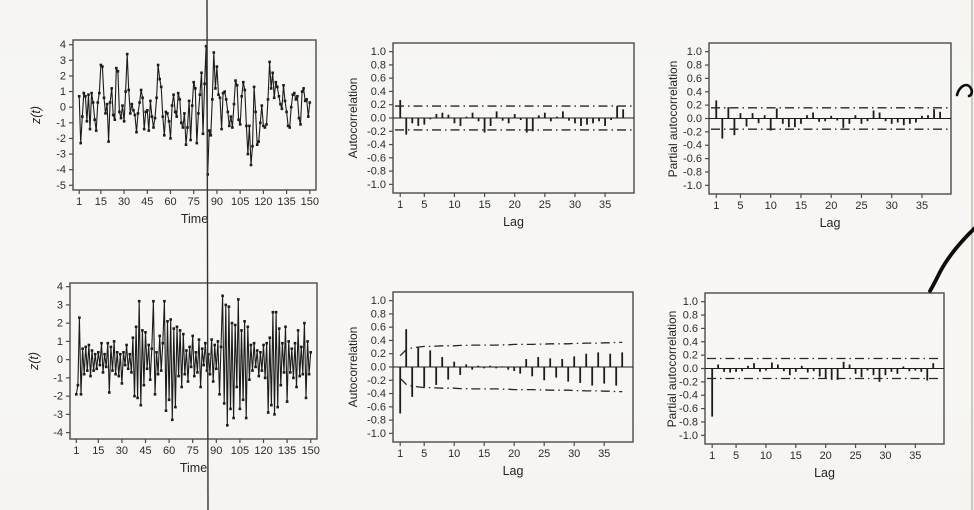 This screenshot has width=974, height=510. Describe the element at coordinates (311, 451) in the screenshot. I see `x-tick-label: 150` at that location.